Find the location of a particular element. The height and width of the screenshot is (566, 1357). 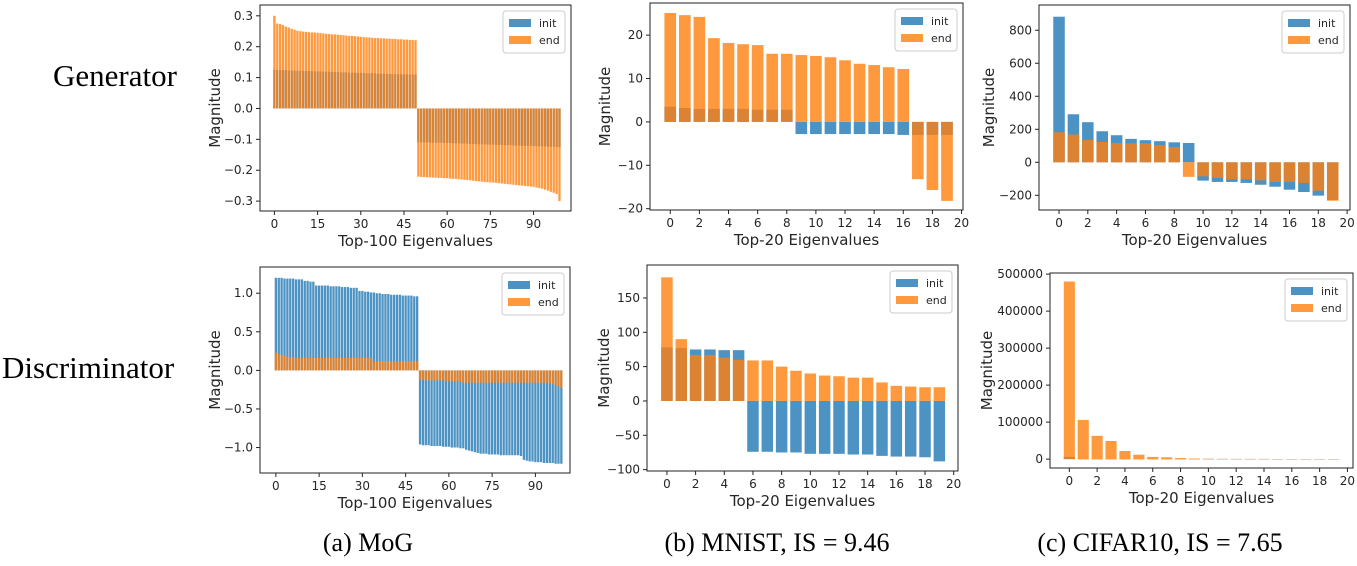

x-tick-label: 0 is located at coordinates (667, 484).